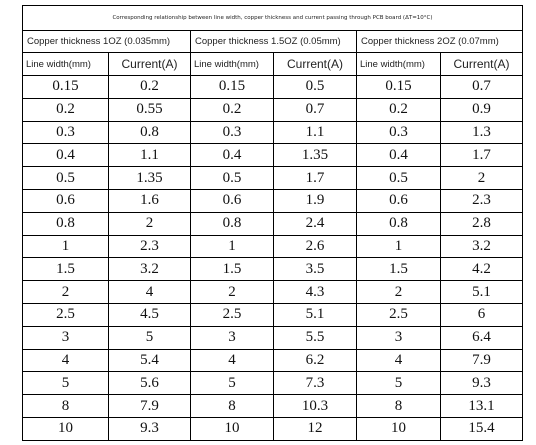 The height and width of the screenshot is (445, 536). Describe the element at coordinates (272, 406) in the screenshot. I see `data-row: 8 7.9 8 10.3 8 13.1` at that location.